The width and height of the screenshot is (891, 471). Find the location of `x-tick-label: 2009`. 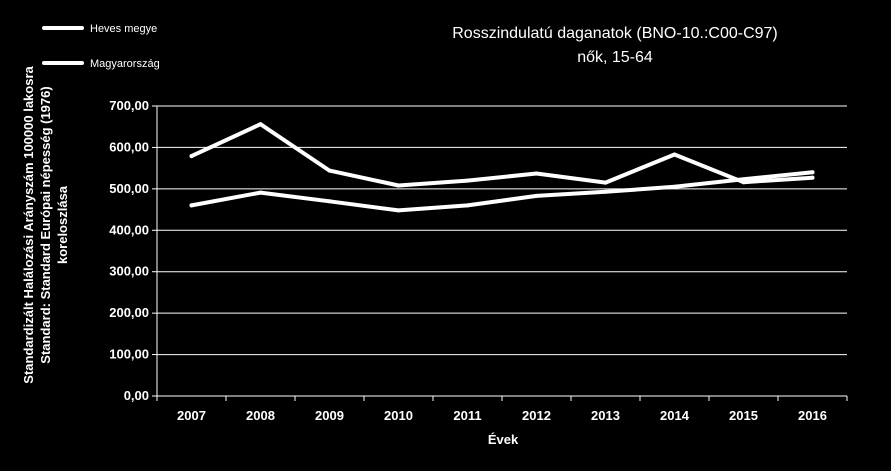

x-tick-label: 2009 is located at coordinates (329, 415).